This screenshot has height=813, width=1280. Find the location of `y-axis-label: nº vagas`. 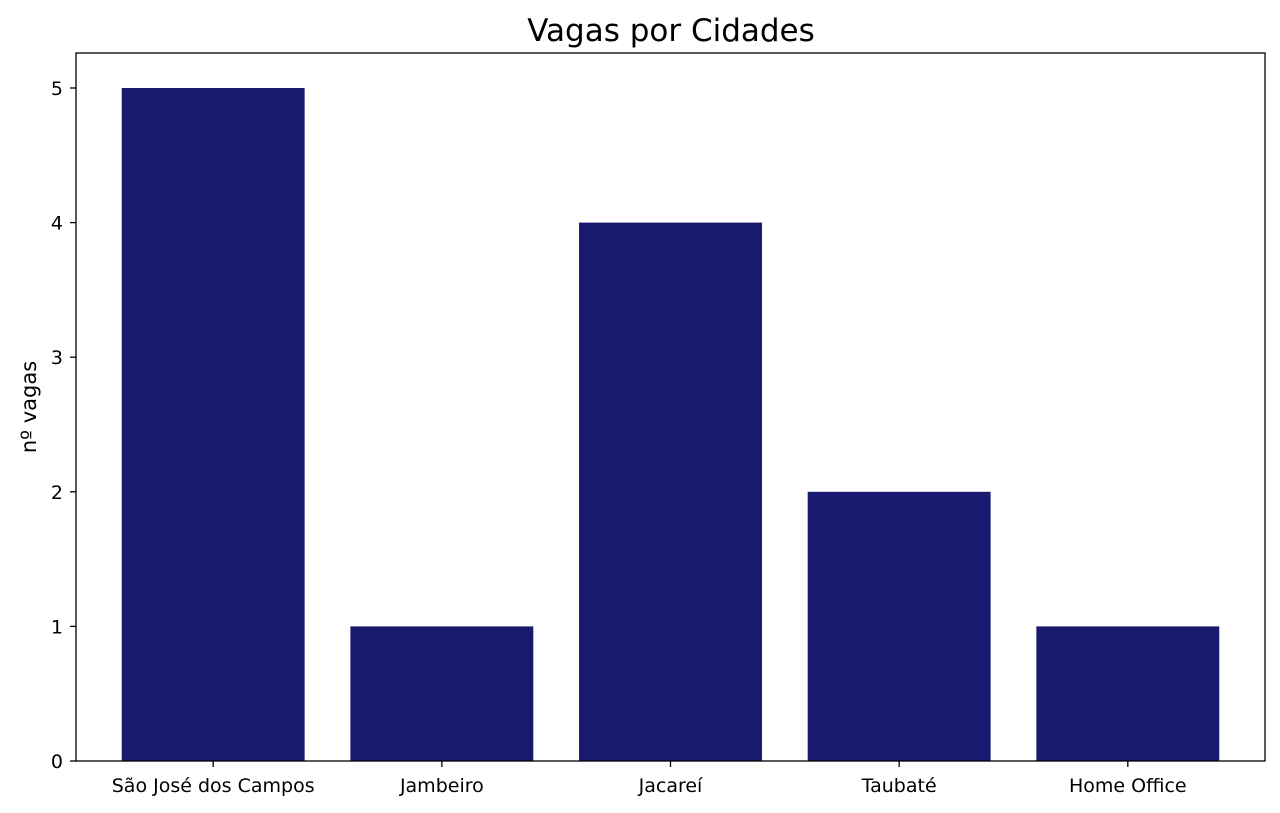

y-axis-label: nº vagas is located at coordinates (29, 407).